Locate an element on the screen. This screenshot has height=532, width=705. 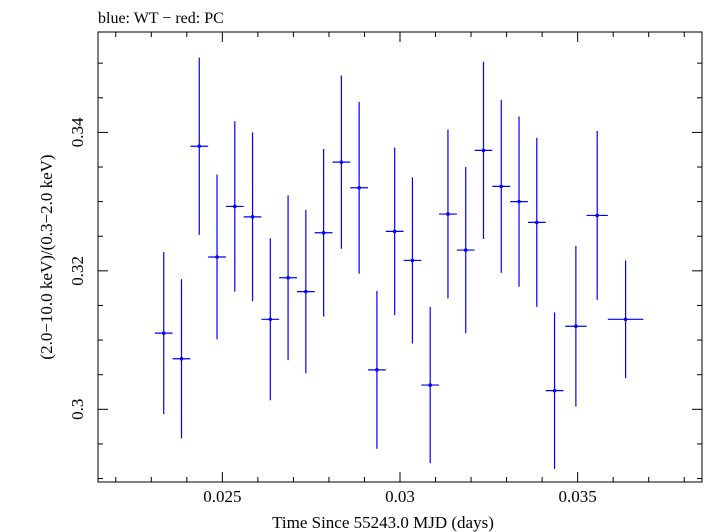
y-axis-label: (2.0−10.0 keV)/(0.3−2.0 keV) is located at coordinates (46, 256).